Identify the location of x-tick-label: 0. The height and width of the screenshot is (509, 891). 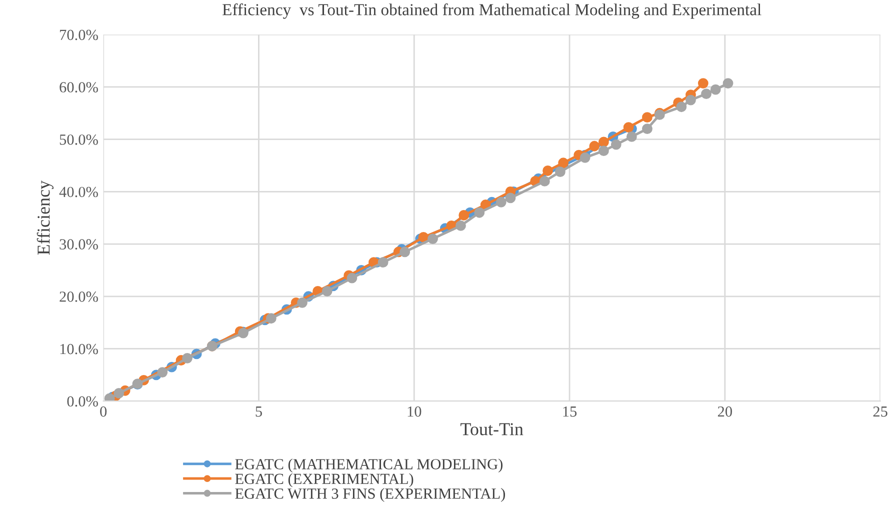
(103, 411).